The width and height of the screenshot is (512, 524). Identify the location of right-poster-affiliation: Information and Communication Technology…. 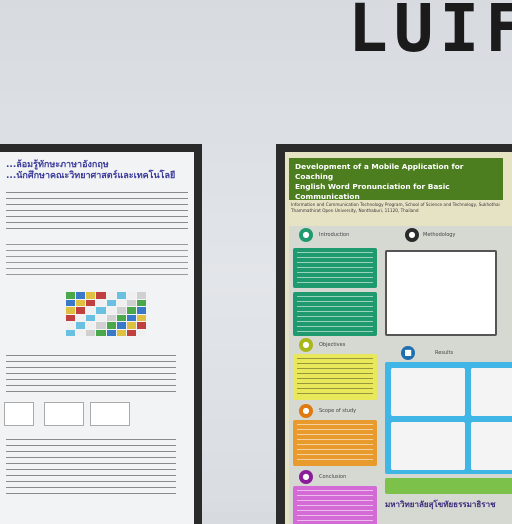
(395, 207).